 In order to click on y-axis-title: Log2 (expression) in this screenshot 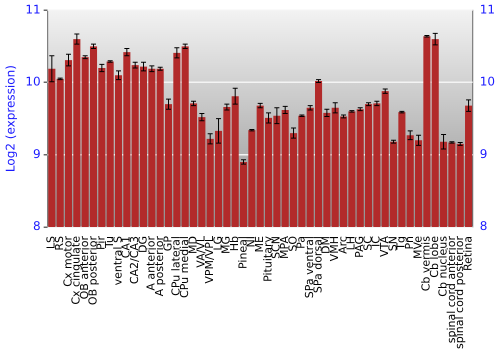, I will do `click(10, 118)`.